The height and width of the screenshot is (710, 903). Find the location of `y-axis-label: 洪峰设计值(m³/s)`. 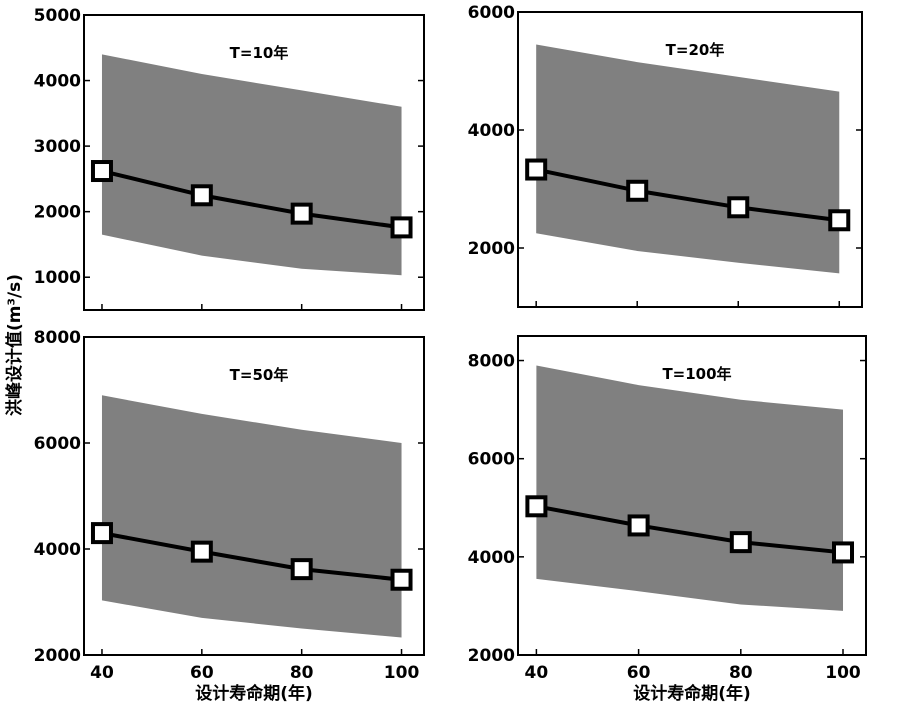

y-axis-label: 洪峰设计值(m³/s) is located at coordinates (14, 345).